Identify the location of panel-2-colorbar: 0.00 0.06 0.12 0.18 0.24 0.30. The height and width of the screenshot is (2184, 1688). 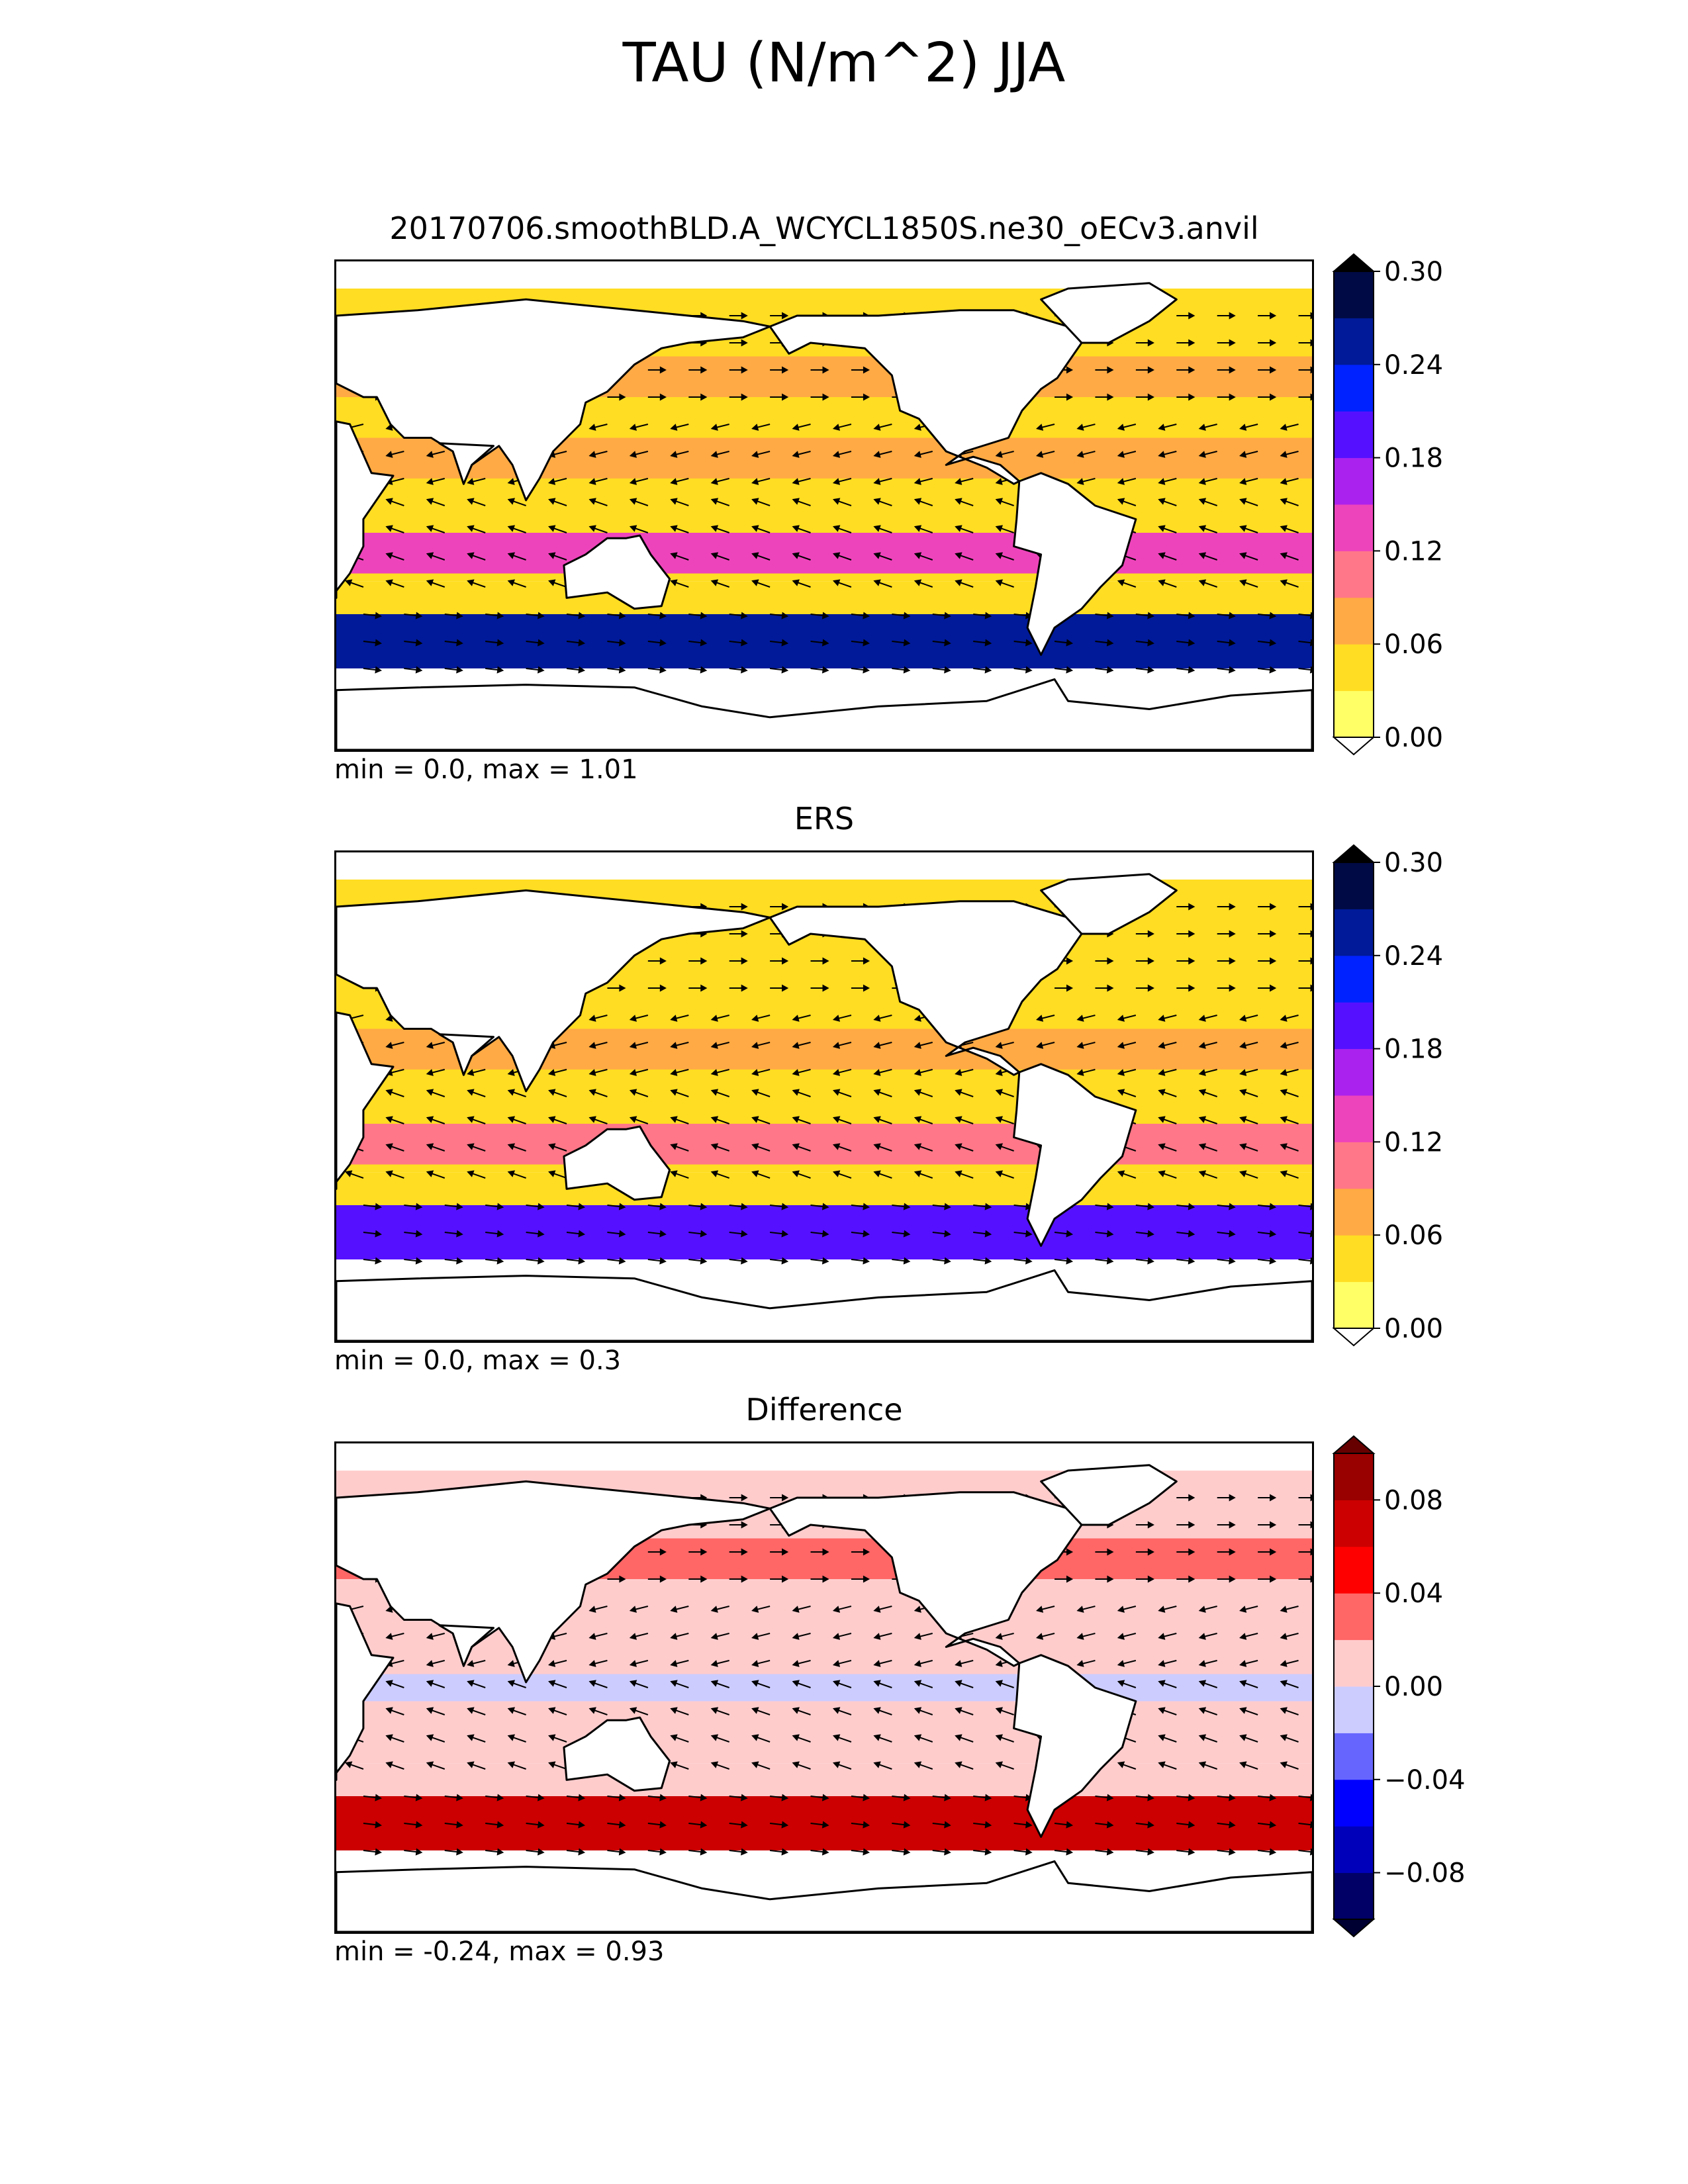
(1387, 1095).